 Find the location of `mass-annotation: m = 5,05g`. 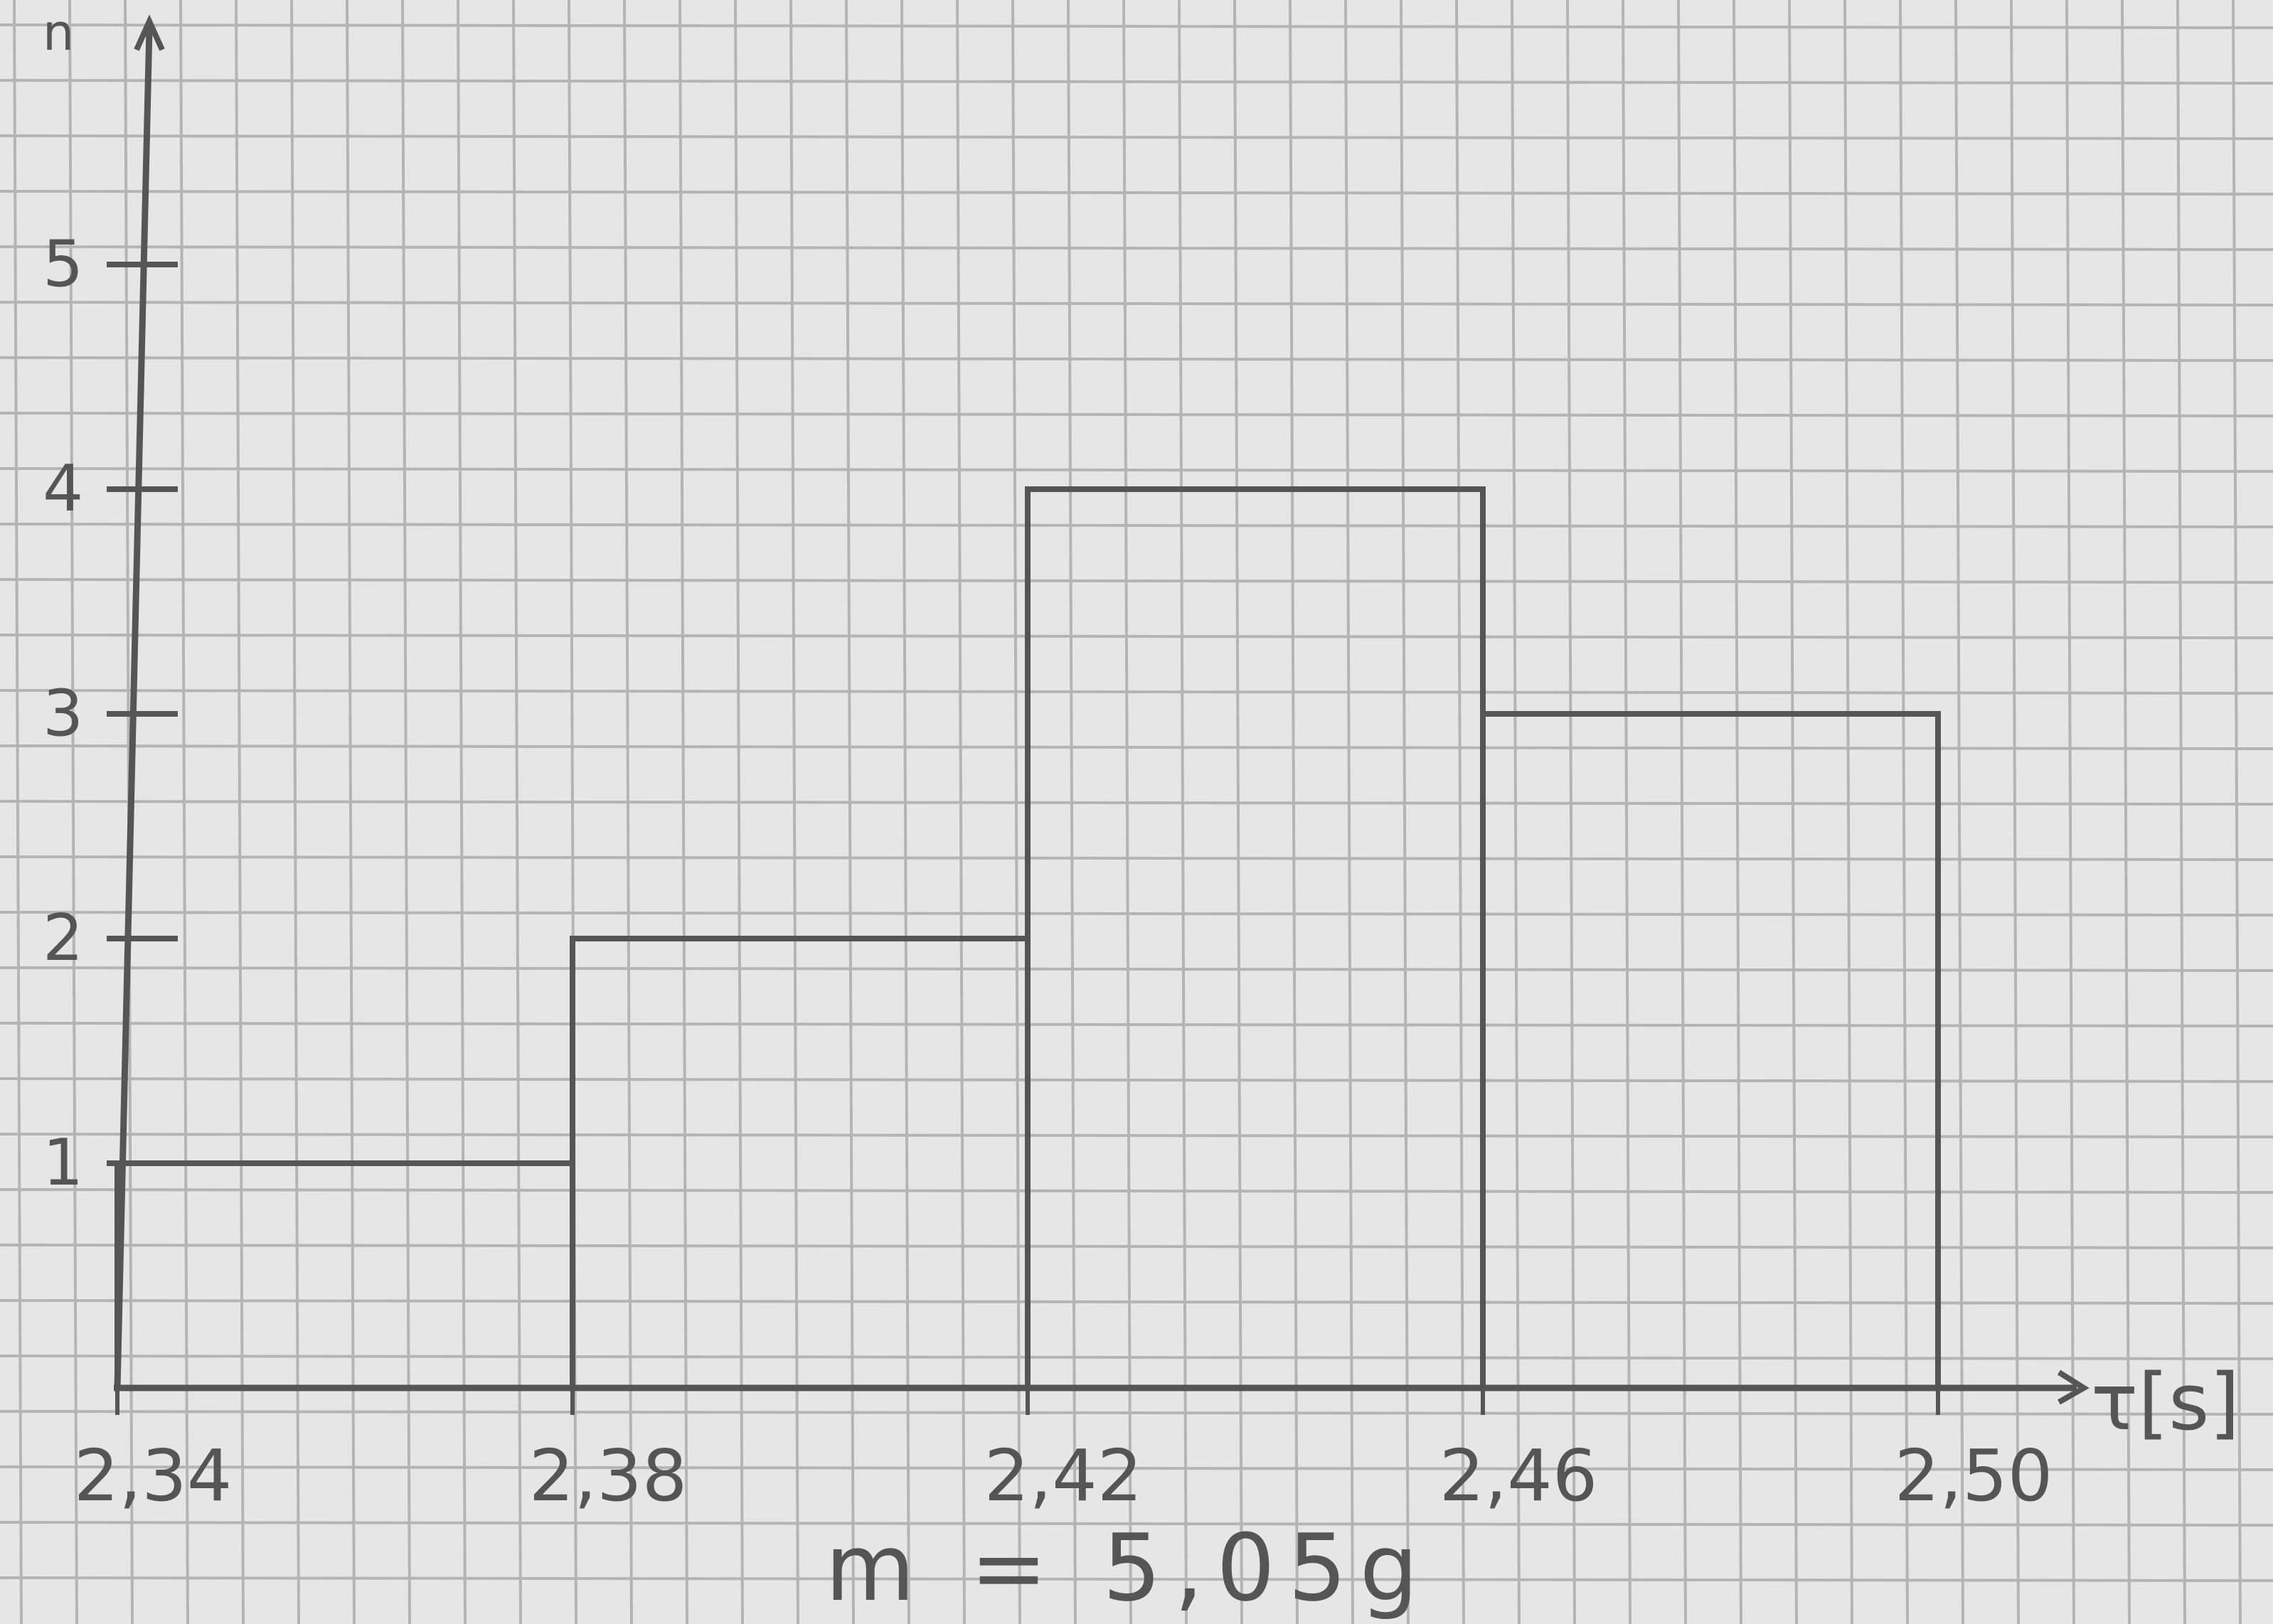

mass-annotation: m = 5,05g is located at coordinates (1128, 1568).